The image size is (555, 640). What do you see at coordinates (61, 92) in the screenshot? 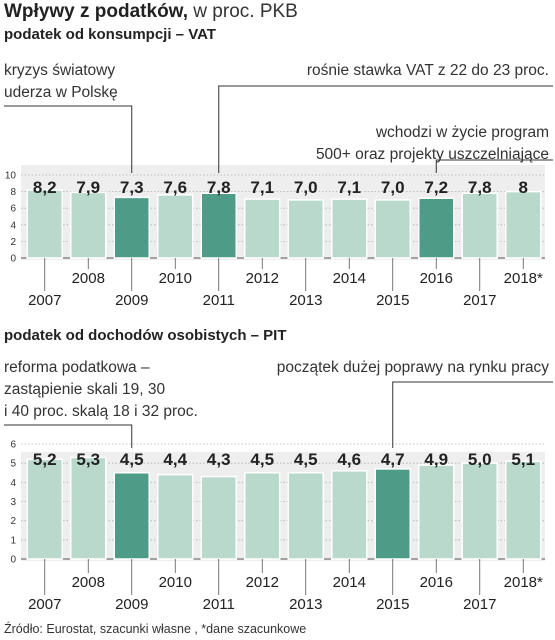
I see `annotation-line: uderza w Polskę` at bounding box center [61, 92].